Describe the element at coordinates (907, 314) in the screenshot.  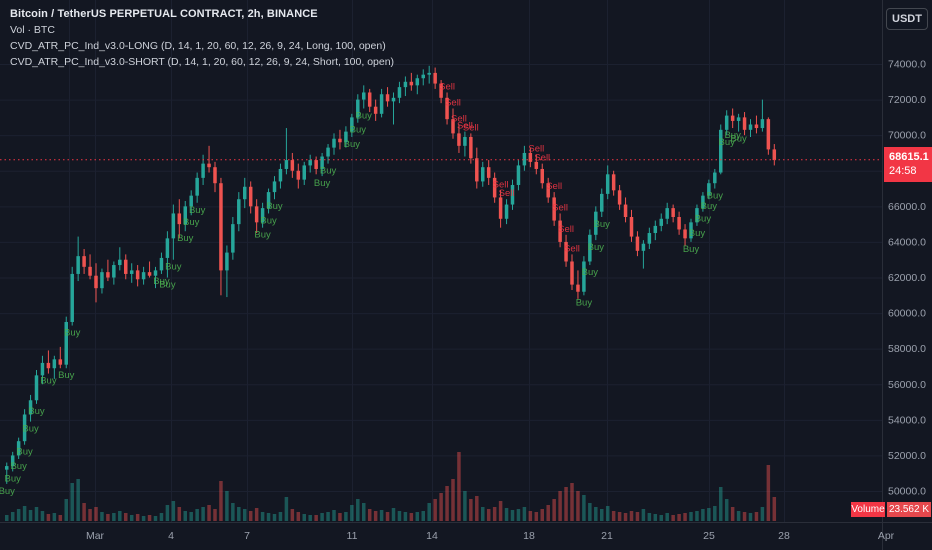
I see `price-tick-label: 60000.0` at that location.